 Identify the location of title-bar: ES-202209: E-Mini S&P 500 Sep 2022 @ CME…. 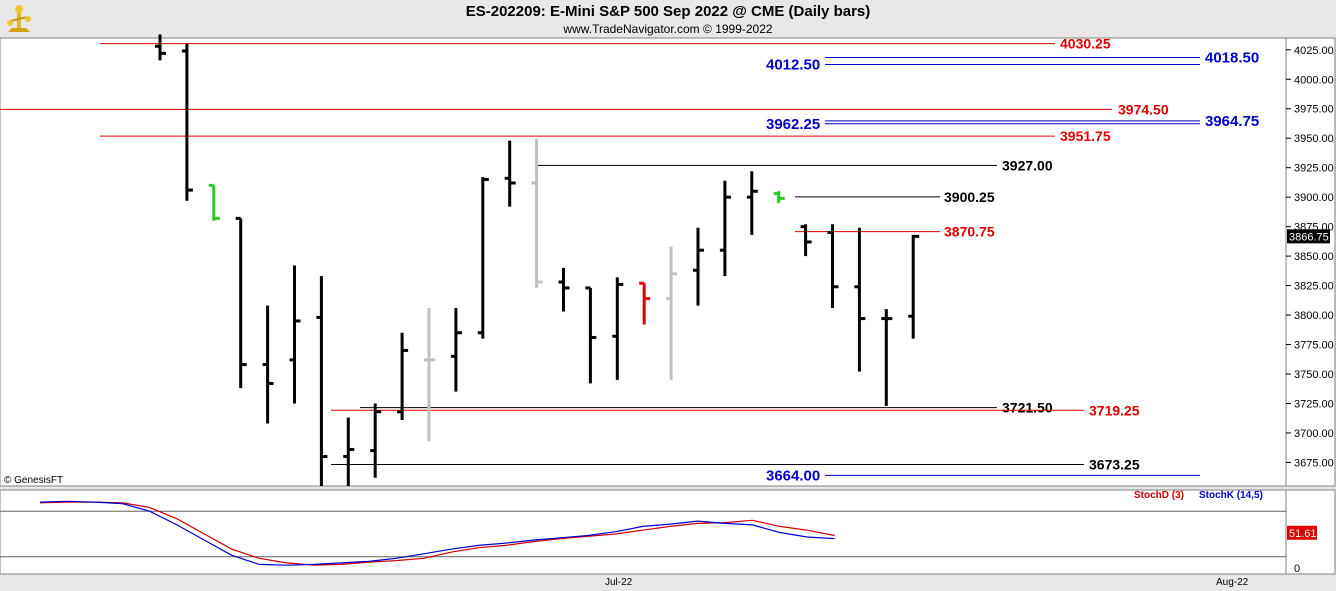
(668, 19).